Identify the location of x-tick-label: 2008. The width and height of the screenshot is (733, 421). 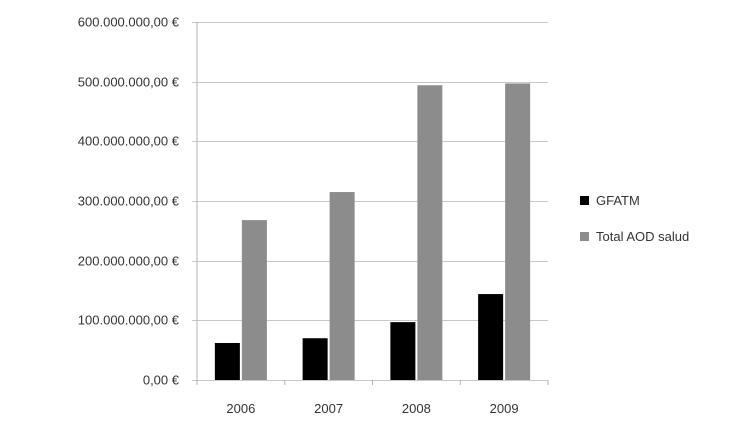
(416, 408).